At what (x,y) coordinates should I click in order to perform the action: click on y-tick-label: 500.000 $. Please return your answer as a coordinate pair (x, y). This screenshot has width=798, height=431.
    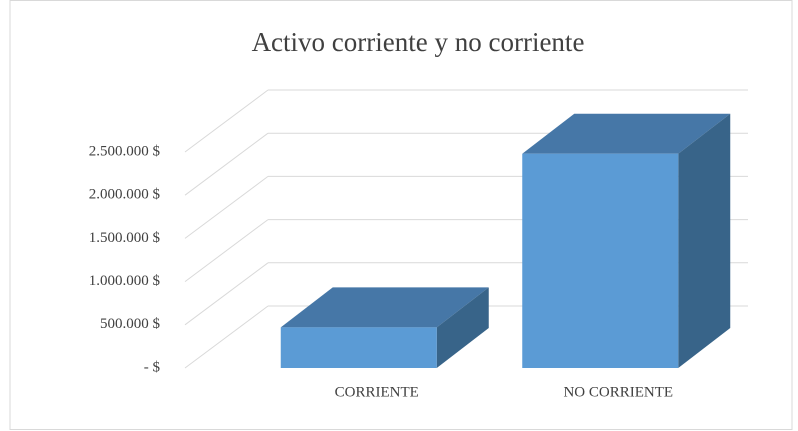
    Looking at the image, I should click on (130, 324).